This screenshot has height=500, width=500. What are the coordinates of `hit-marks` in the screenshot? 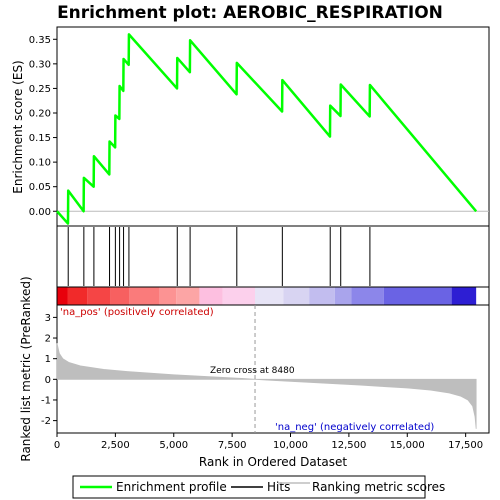 It's located at (219, 256).